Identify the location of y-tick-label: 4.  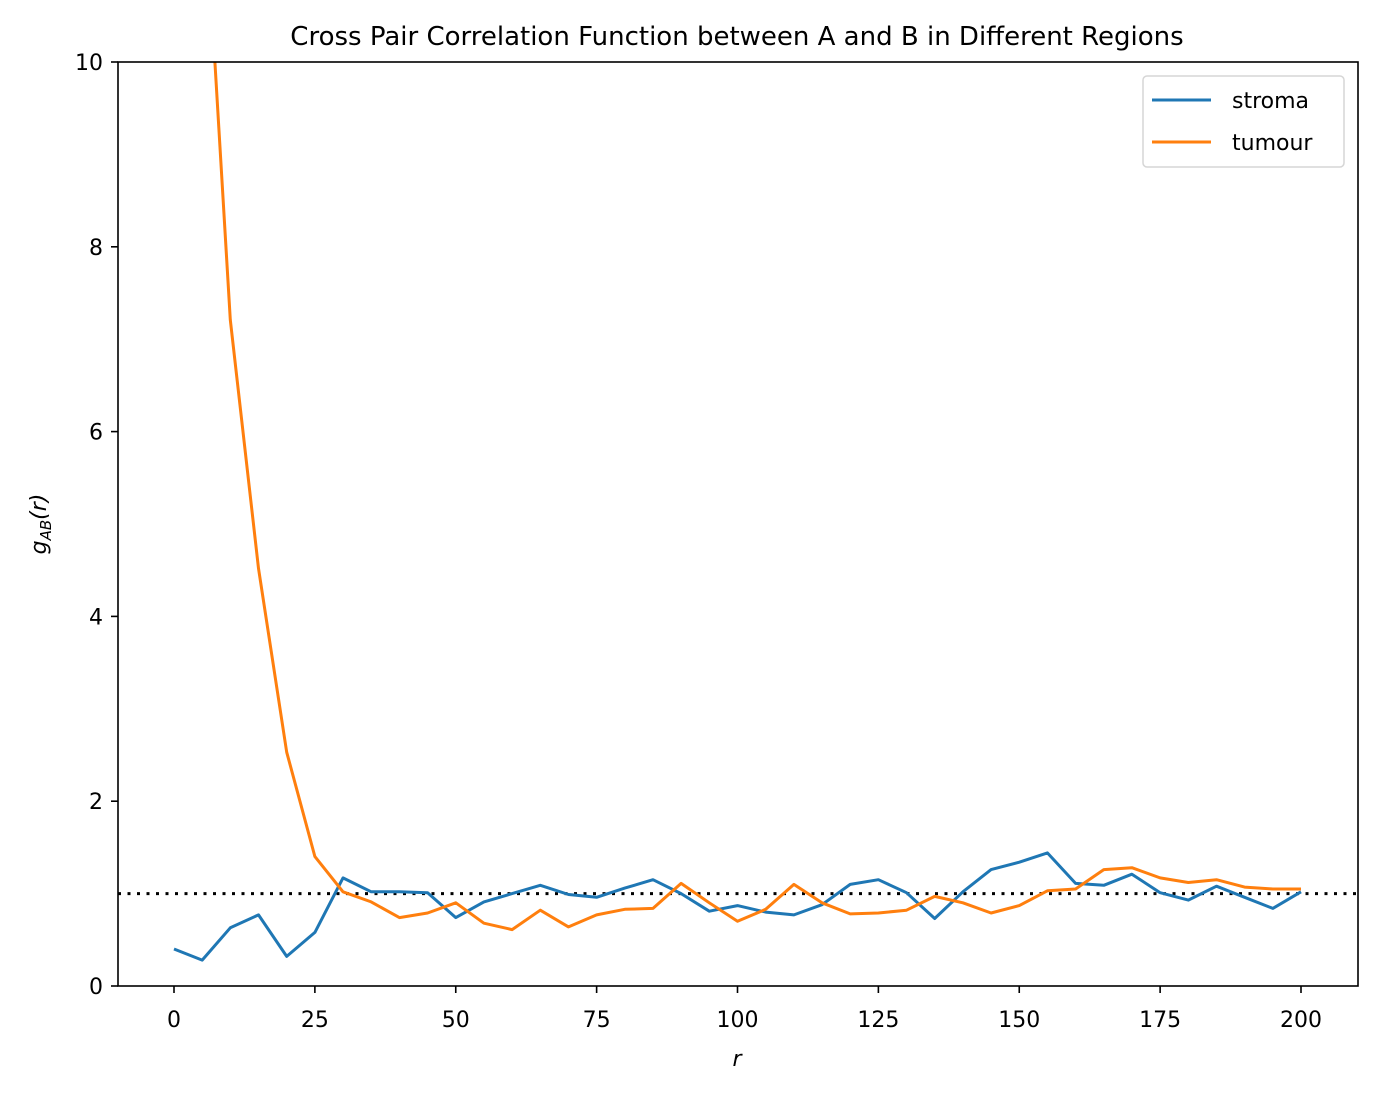
(96, 617).